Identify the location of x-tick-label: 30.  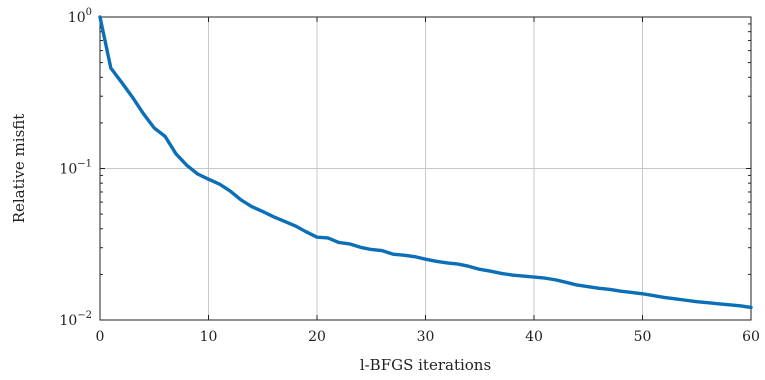
(426, 337).